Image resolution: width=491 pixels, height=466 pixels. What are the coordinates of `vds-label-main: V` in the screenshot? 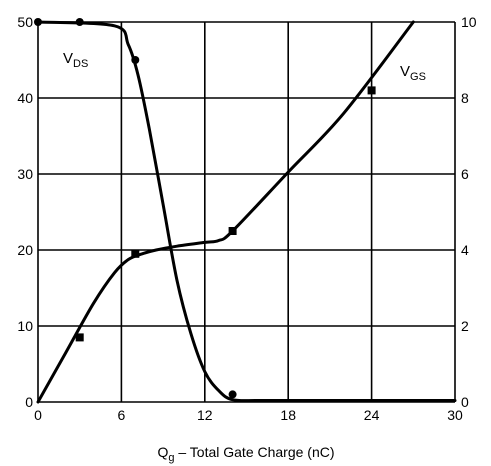 It's located at (68, 58).